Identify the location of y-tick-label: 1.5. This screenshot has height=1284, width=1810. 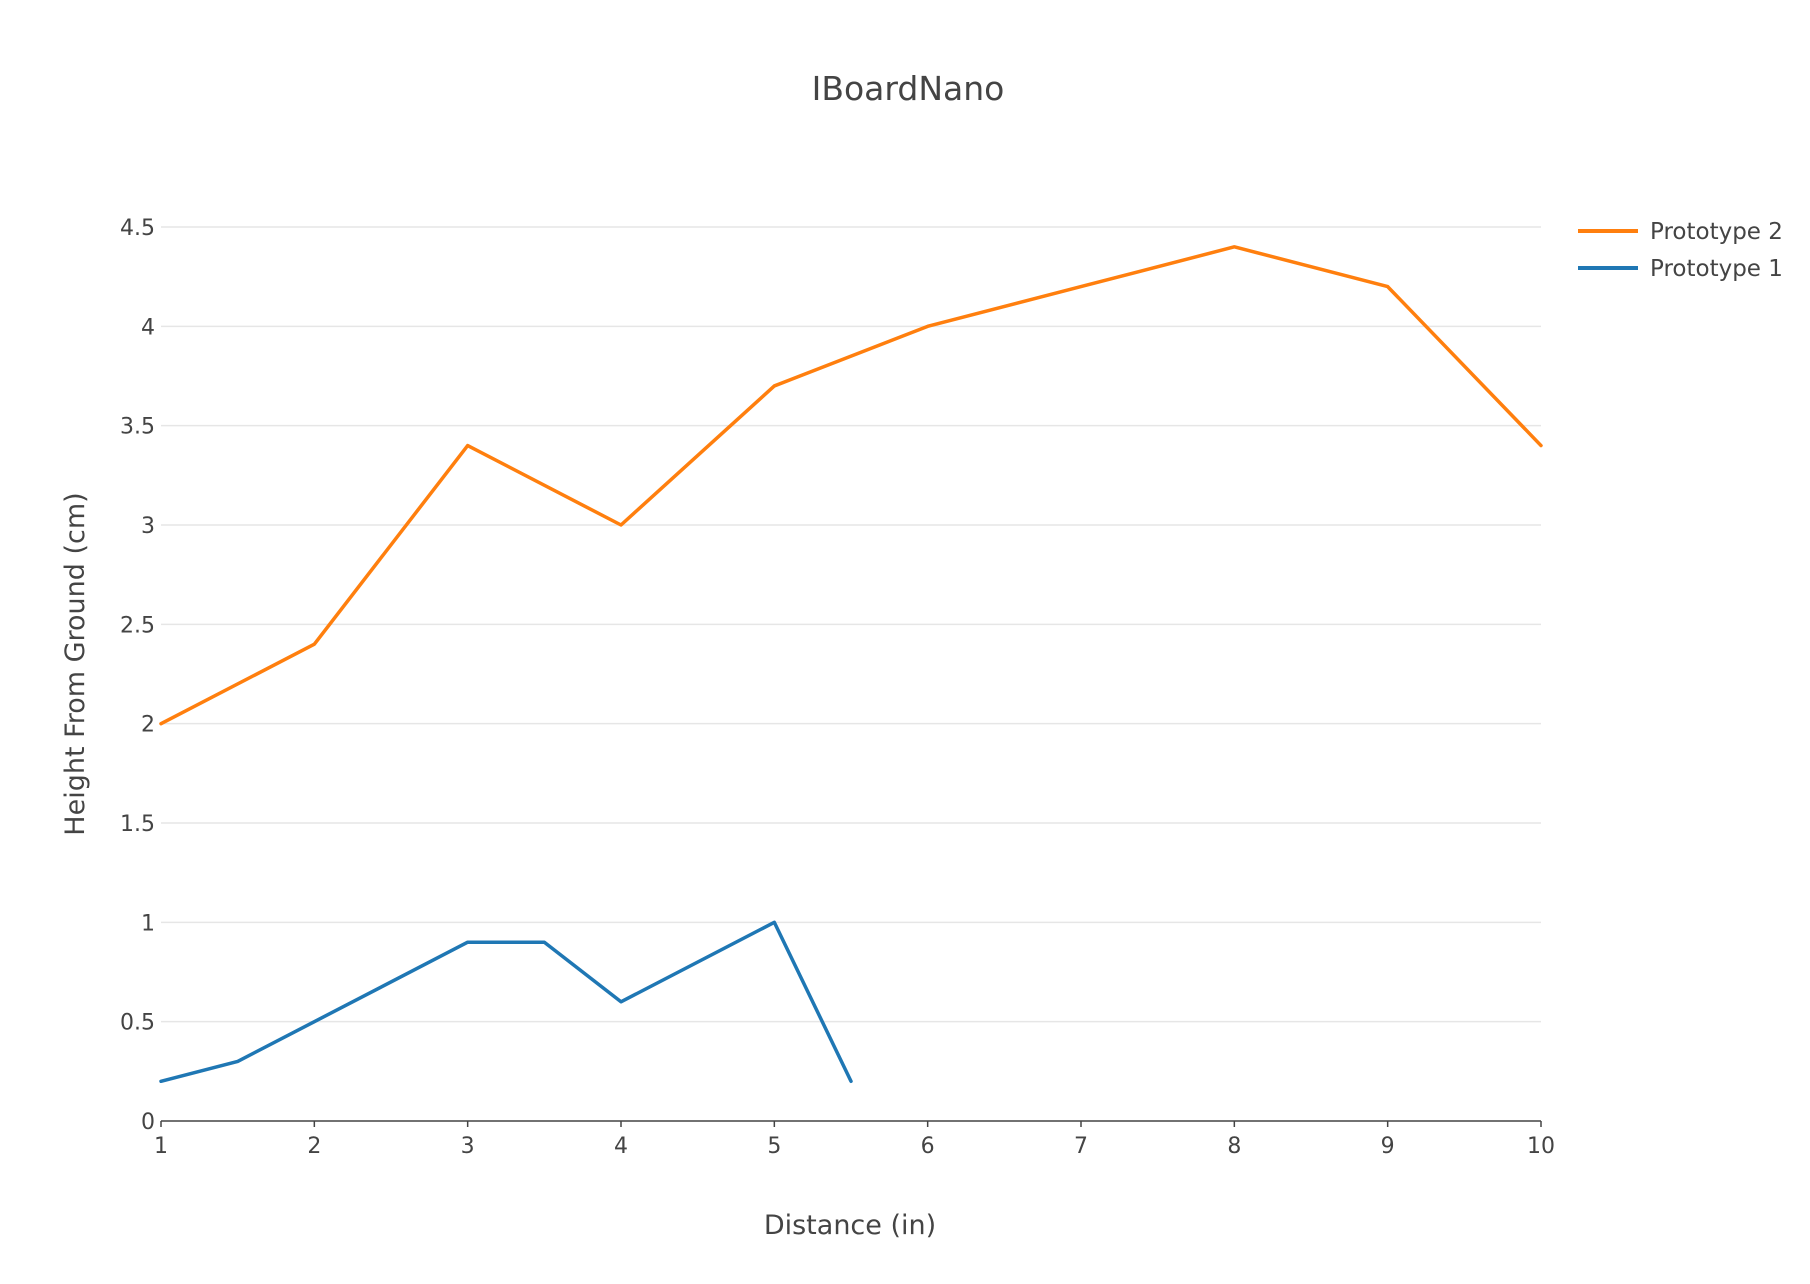
(137, 824).